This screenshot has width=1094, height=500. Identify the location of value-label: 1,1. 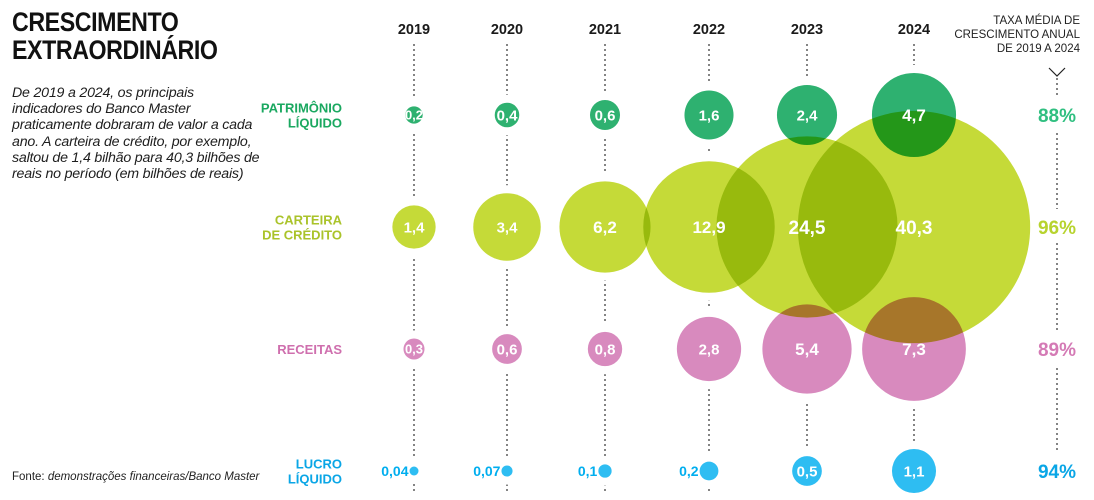
(914, 471).